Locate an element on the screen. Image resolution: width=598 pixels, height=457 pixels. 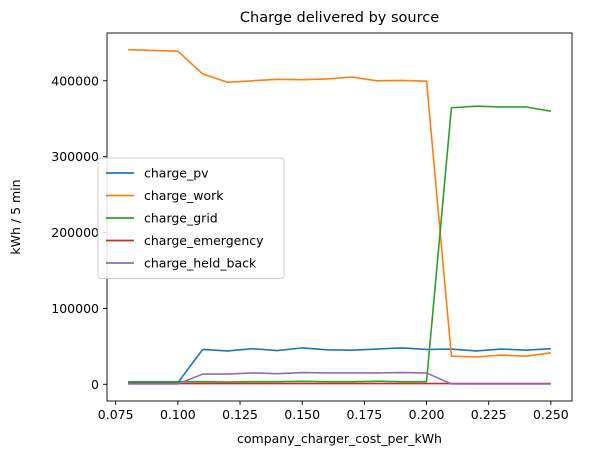
series-line-charge_held_back is located at coordinates (339, 378).